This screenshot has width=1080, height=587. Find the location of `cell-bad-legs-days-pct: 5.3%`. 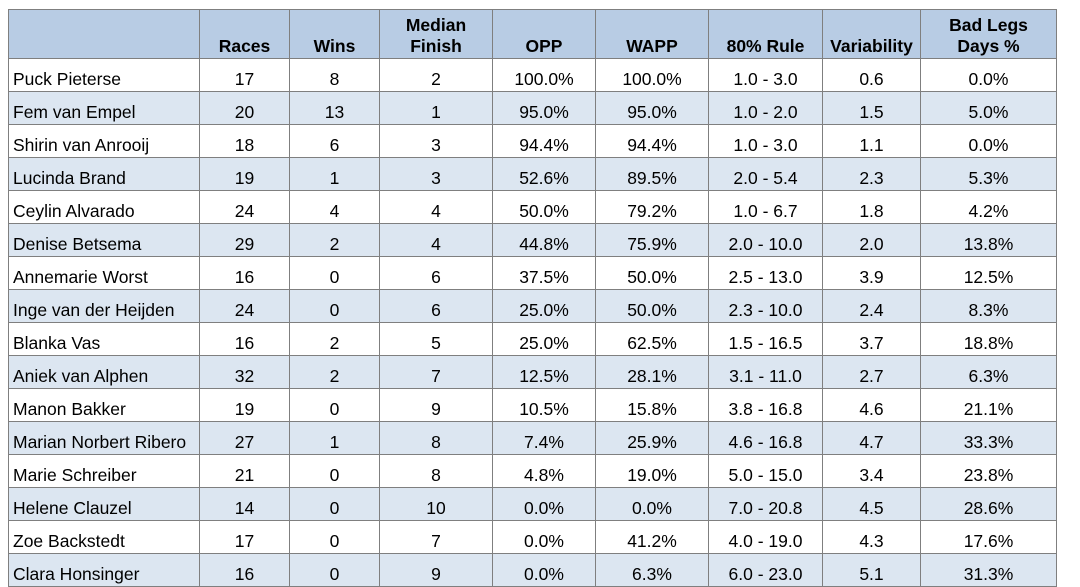

cell-bad-legs-days-pct: 5.3% is located at coordinates (988, 174).